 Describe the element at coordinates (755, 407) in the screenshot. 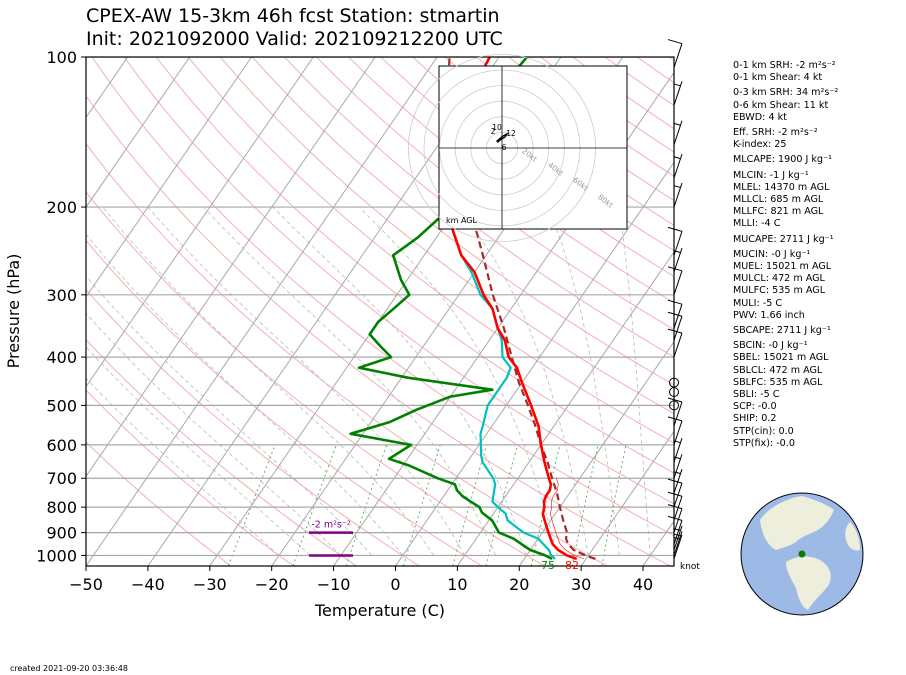

I see `stat-line: SCP: -0.0` at that location.